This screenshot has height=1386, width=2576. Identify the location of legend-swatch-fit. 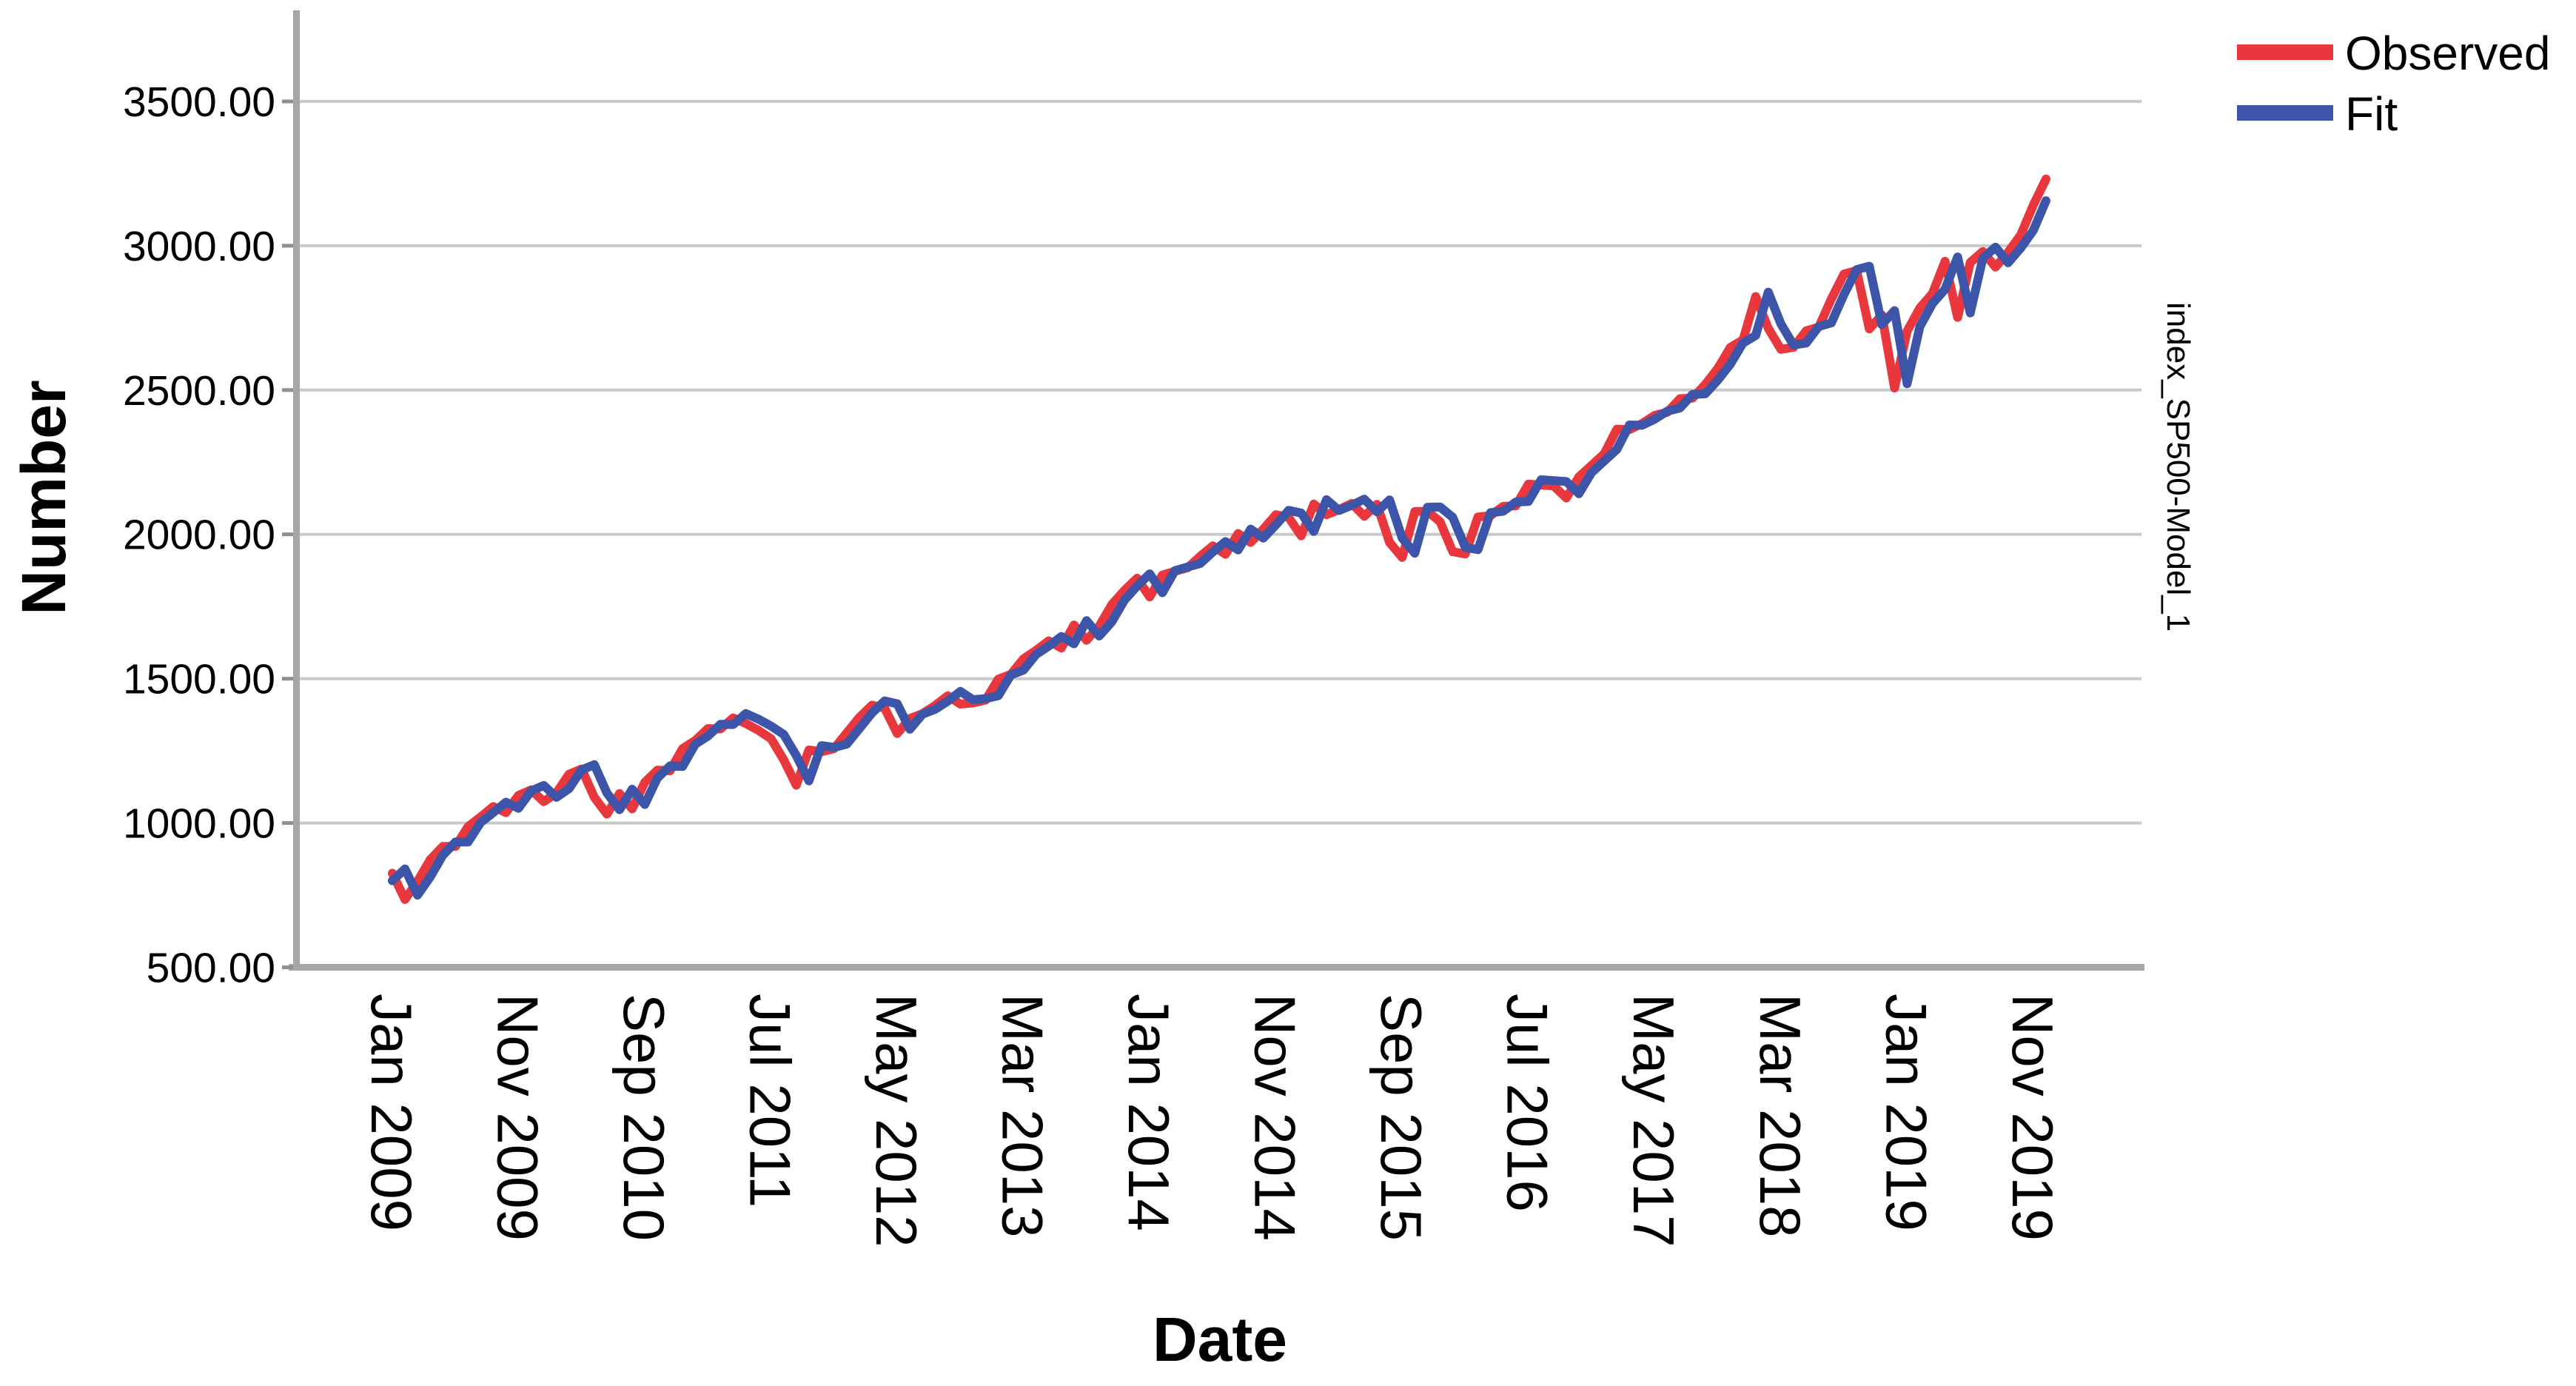
(2285, 113).